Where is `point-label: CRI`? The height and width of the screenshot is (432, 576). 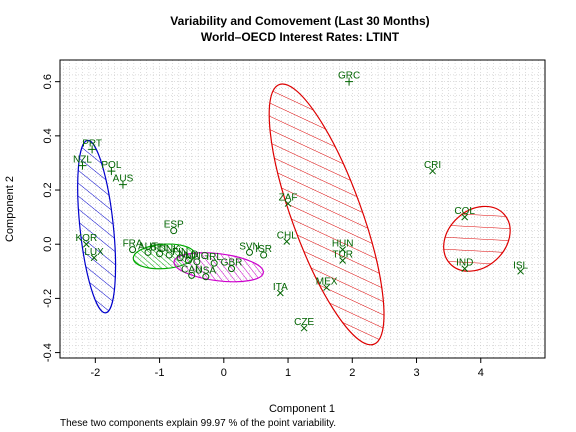 point-label: CRI is located at coordinates (432, 165).